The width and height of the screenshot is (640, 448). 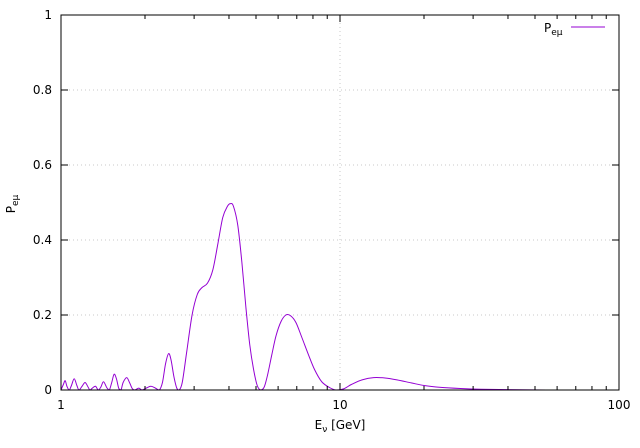 What do you see at coordinates (61, 405) in the screenshot?
I see `x-tick-label: 1` at bounding box center [61, 405].